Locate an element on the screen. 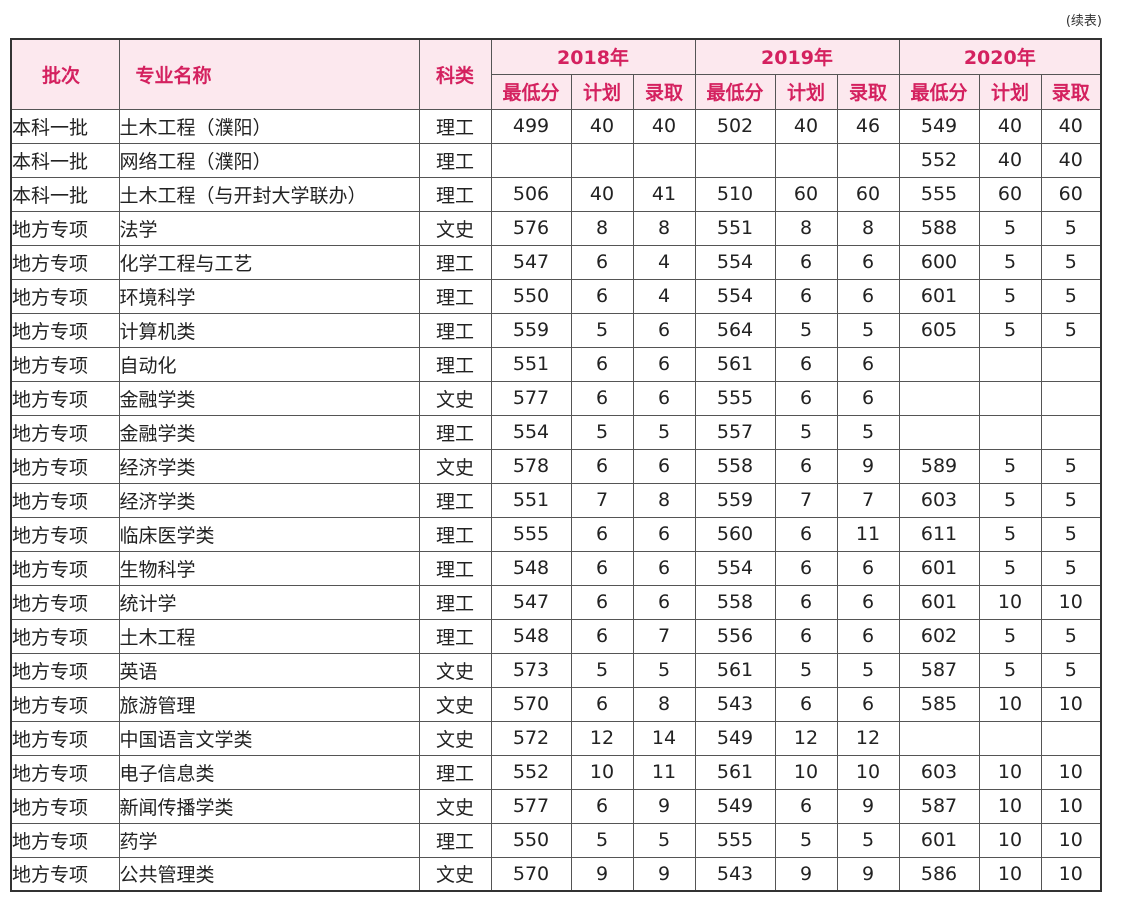 The height and width of the screenshot is (914, 1124). major-cell: 土木工程 is located at coordinates (269, 636).